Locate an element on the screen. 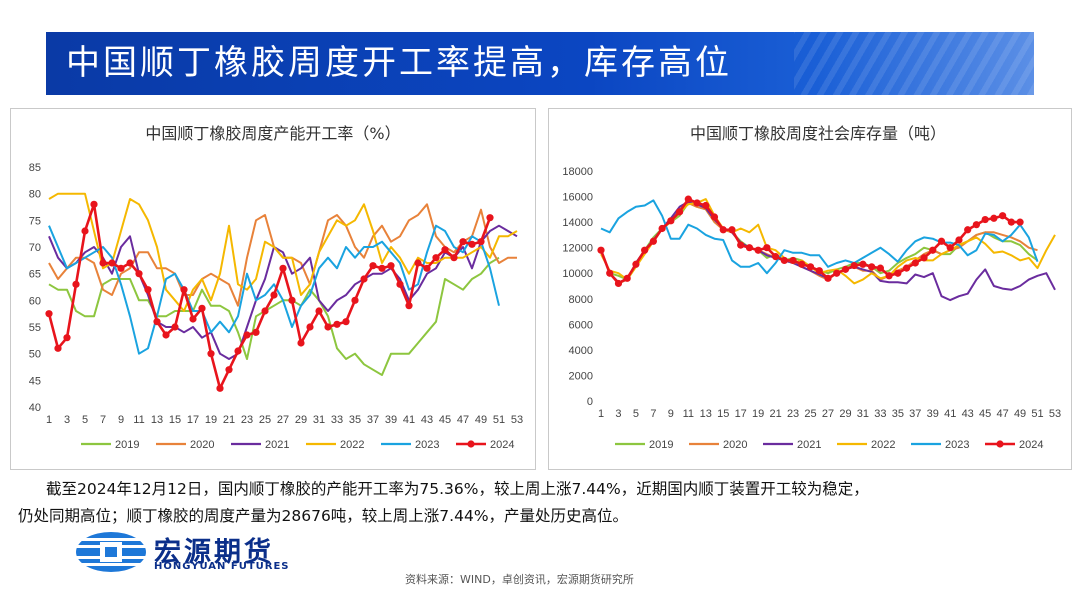  x-tick-label: 9 is located at coordinates (121, 420).